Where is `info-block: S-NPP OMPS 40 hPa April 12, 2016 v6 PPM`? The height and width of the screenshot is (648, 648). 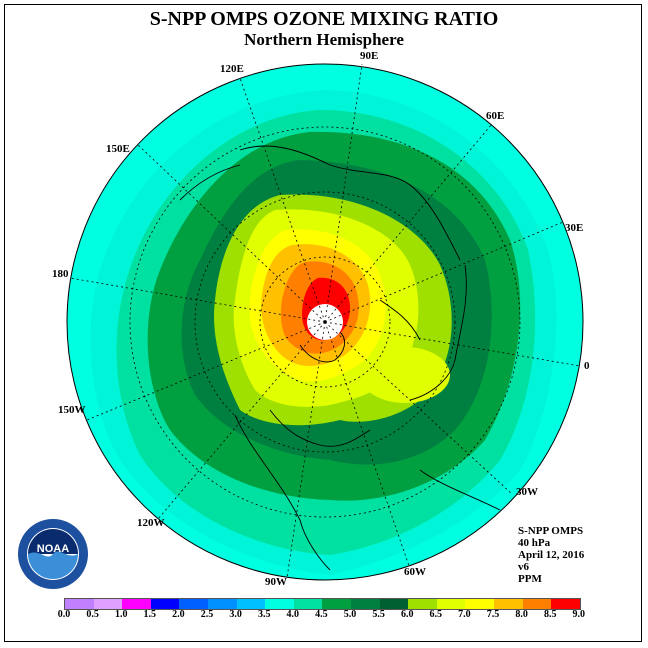
info-block: S-NPP OMPS 40 hPa April 12, 2016 v6 PPM is located at coordinates (551, 555).